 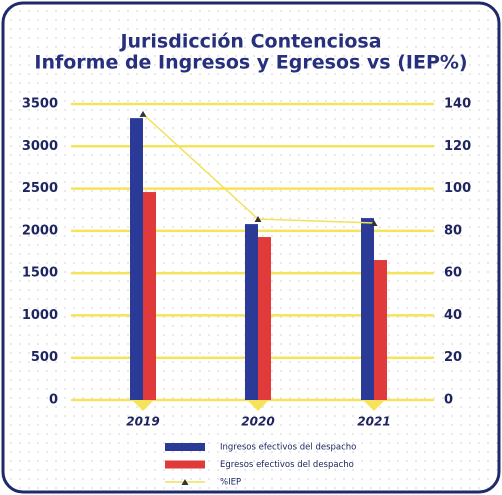 What do you see at coordinates (53, 400) in the screenshot?
I see `y-tick-label: 0` at bounding box center [53, 400].